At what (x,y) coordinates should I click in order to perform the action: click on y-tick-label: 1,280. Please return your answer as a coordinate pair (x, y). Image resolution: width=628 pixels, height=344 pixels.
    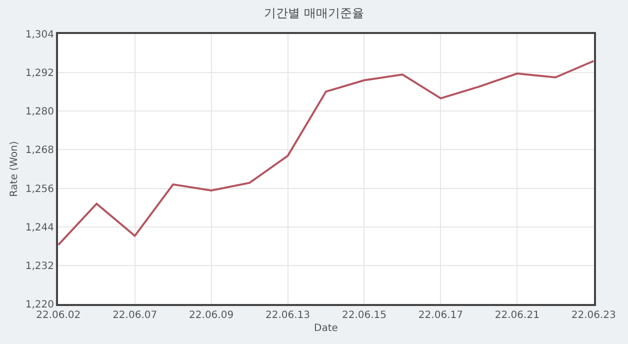
    Looking at the image, I should click on (39, 112).